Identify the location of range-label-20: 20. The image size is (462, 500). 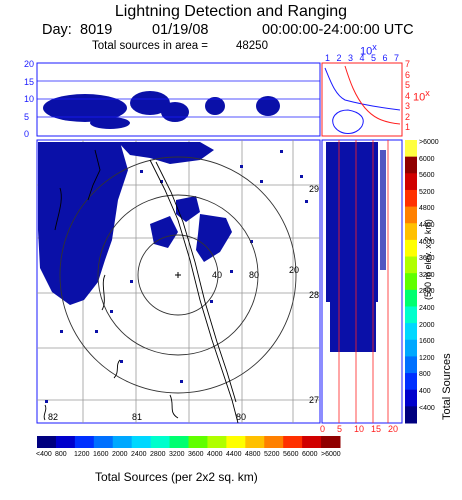
(294, 270).